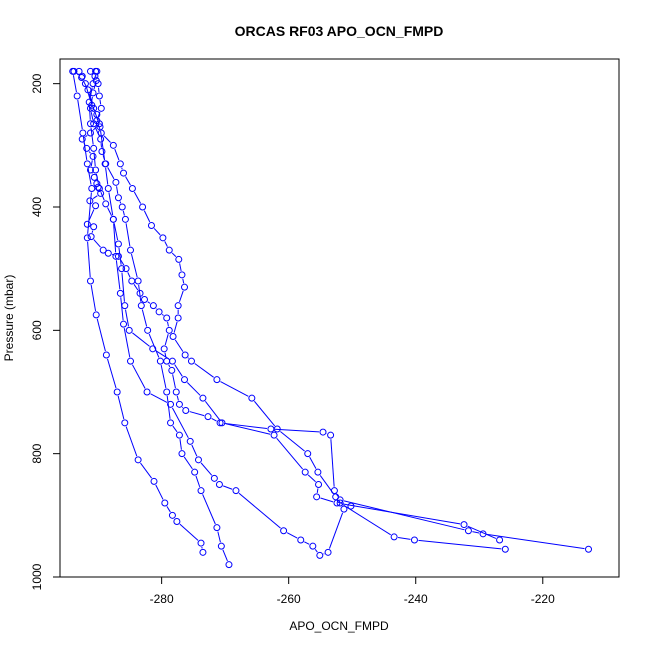 This screenshot has width=650, height=650. What do you see at coordinates (416, 599) in the screenshot?
I see `x-tick-label: -240` at bounding box center [416, 599].